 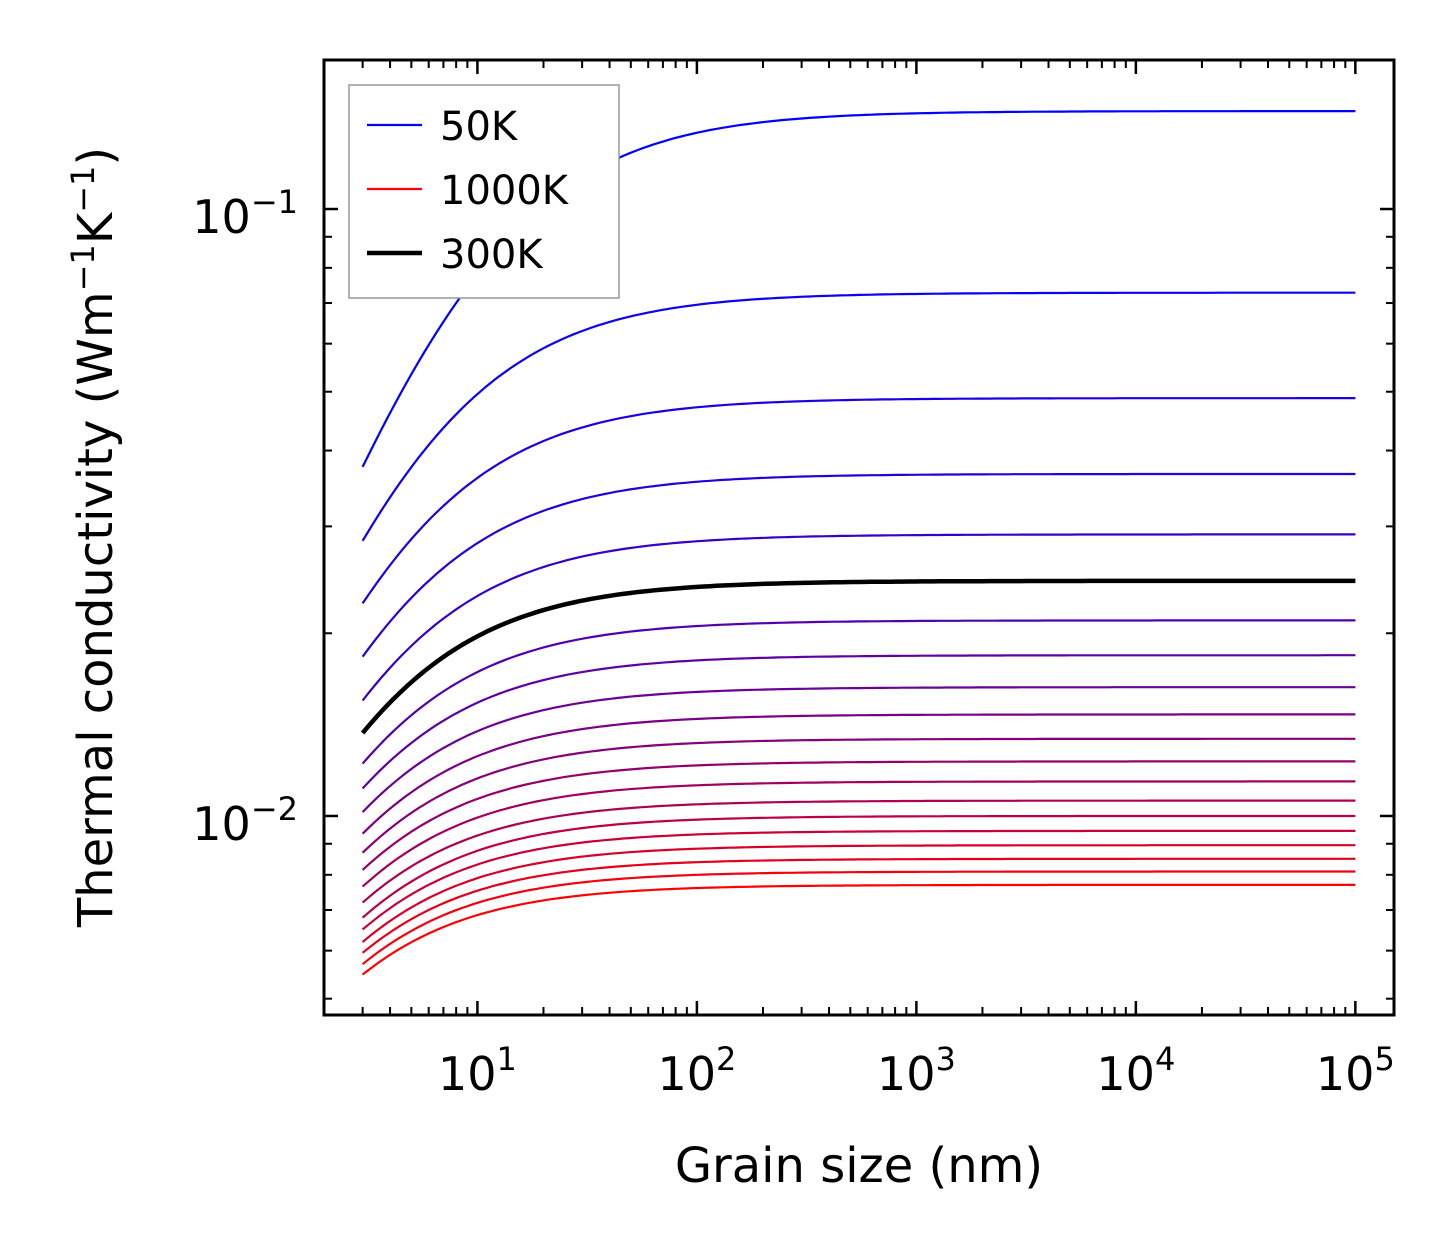 I want to click on x-tick-label: 10², so click(x=696, y=1070).